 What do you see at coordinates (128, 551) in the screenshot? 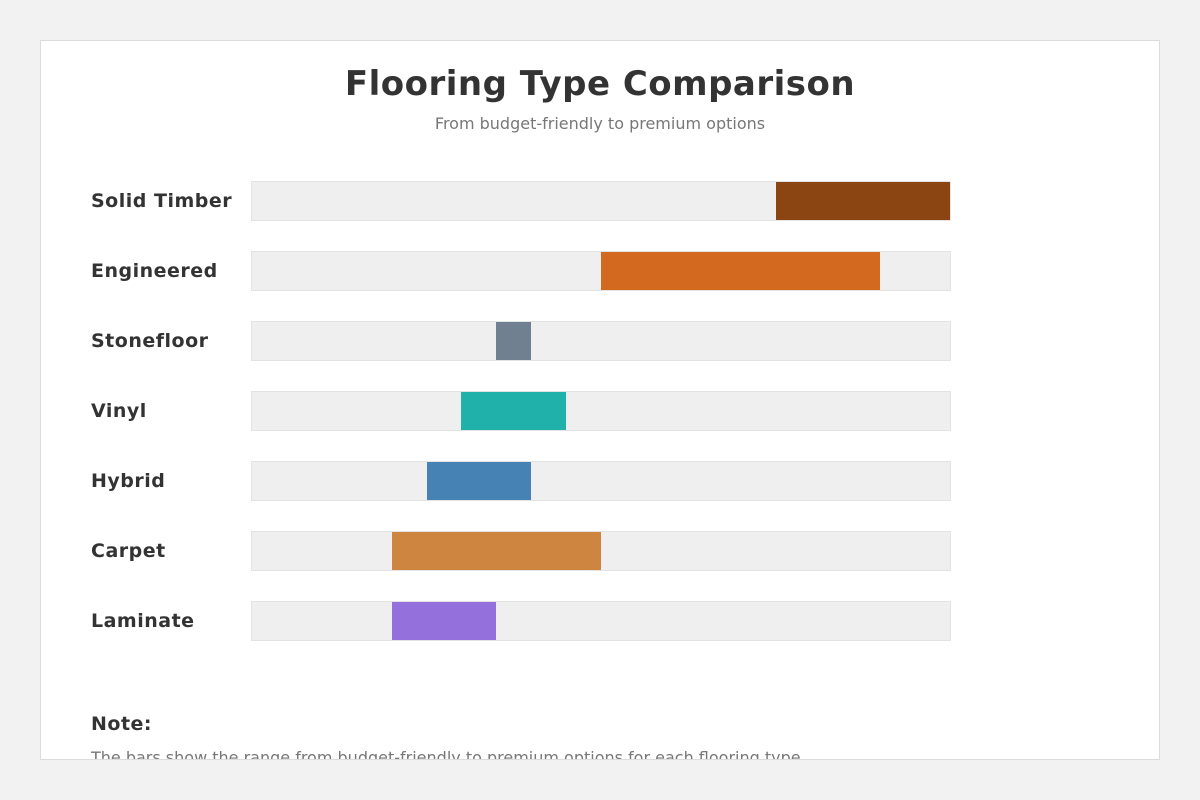
I see `category-label: Carpet` at bounding box center [128, 551].